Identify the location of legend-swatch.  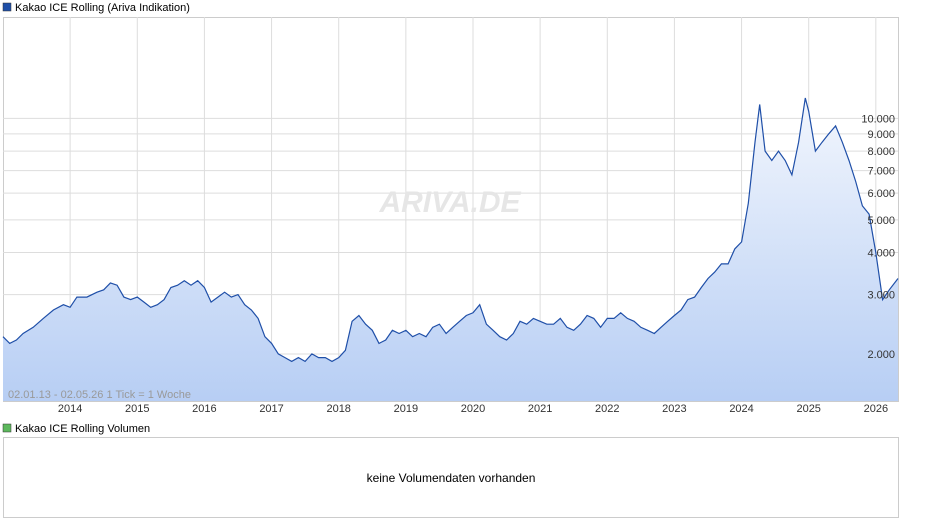
(7, 7).